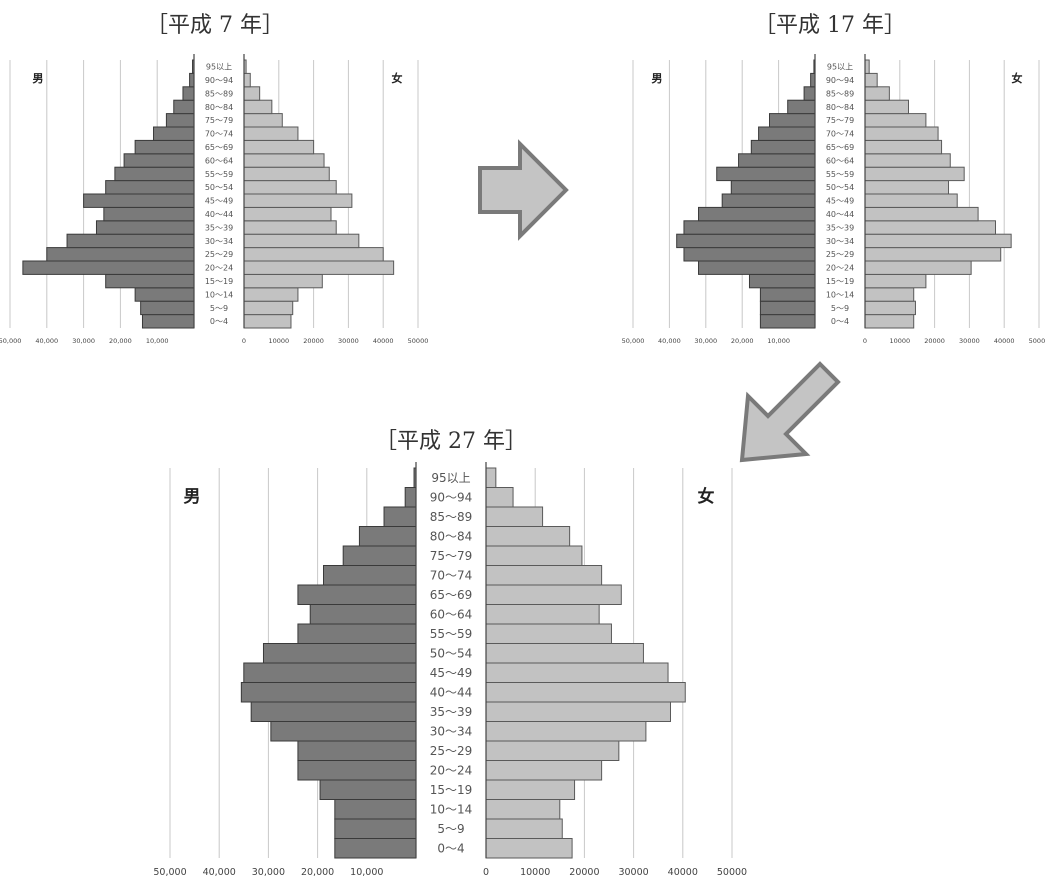 The image size is (1045, 876). I want to click on female-tick-label: 40000, so click(683, 871).